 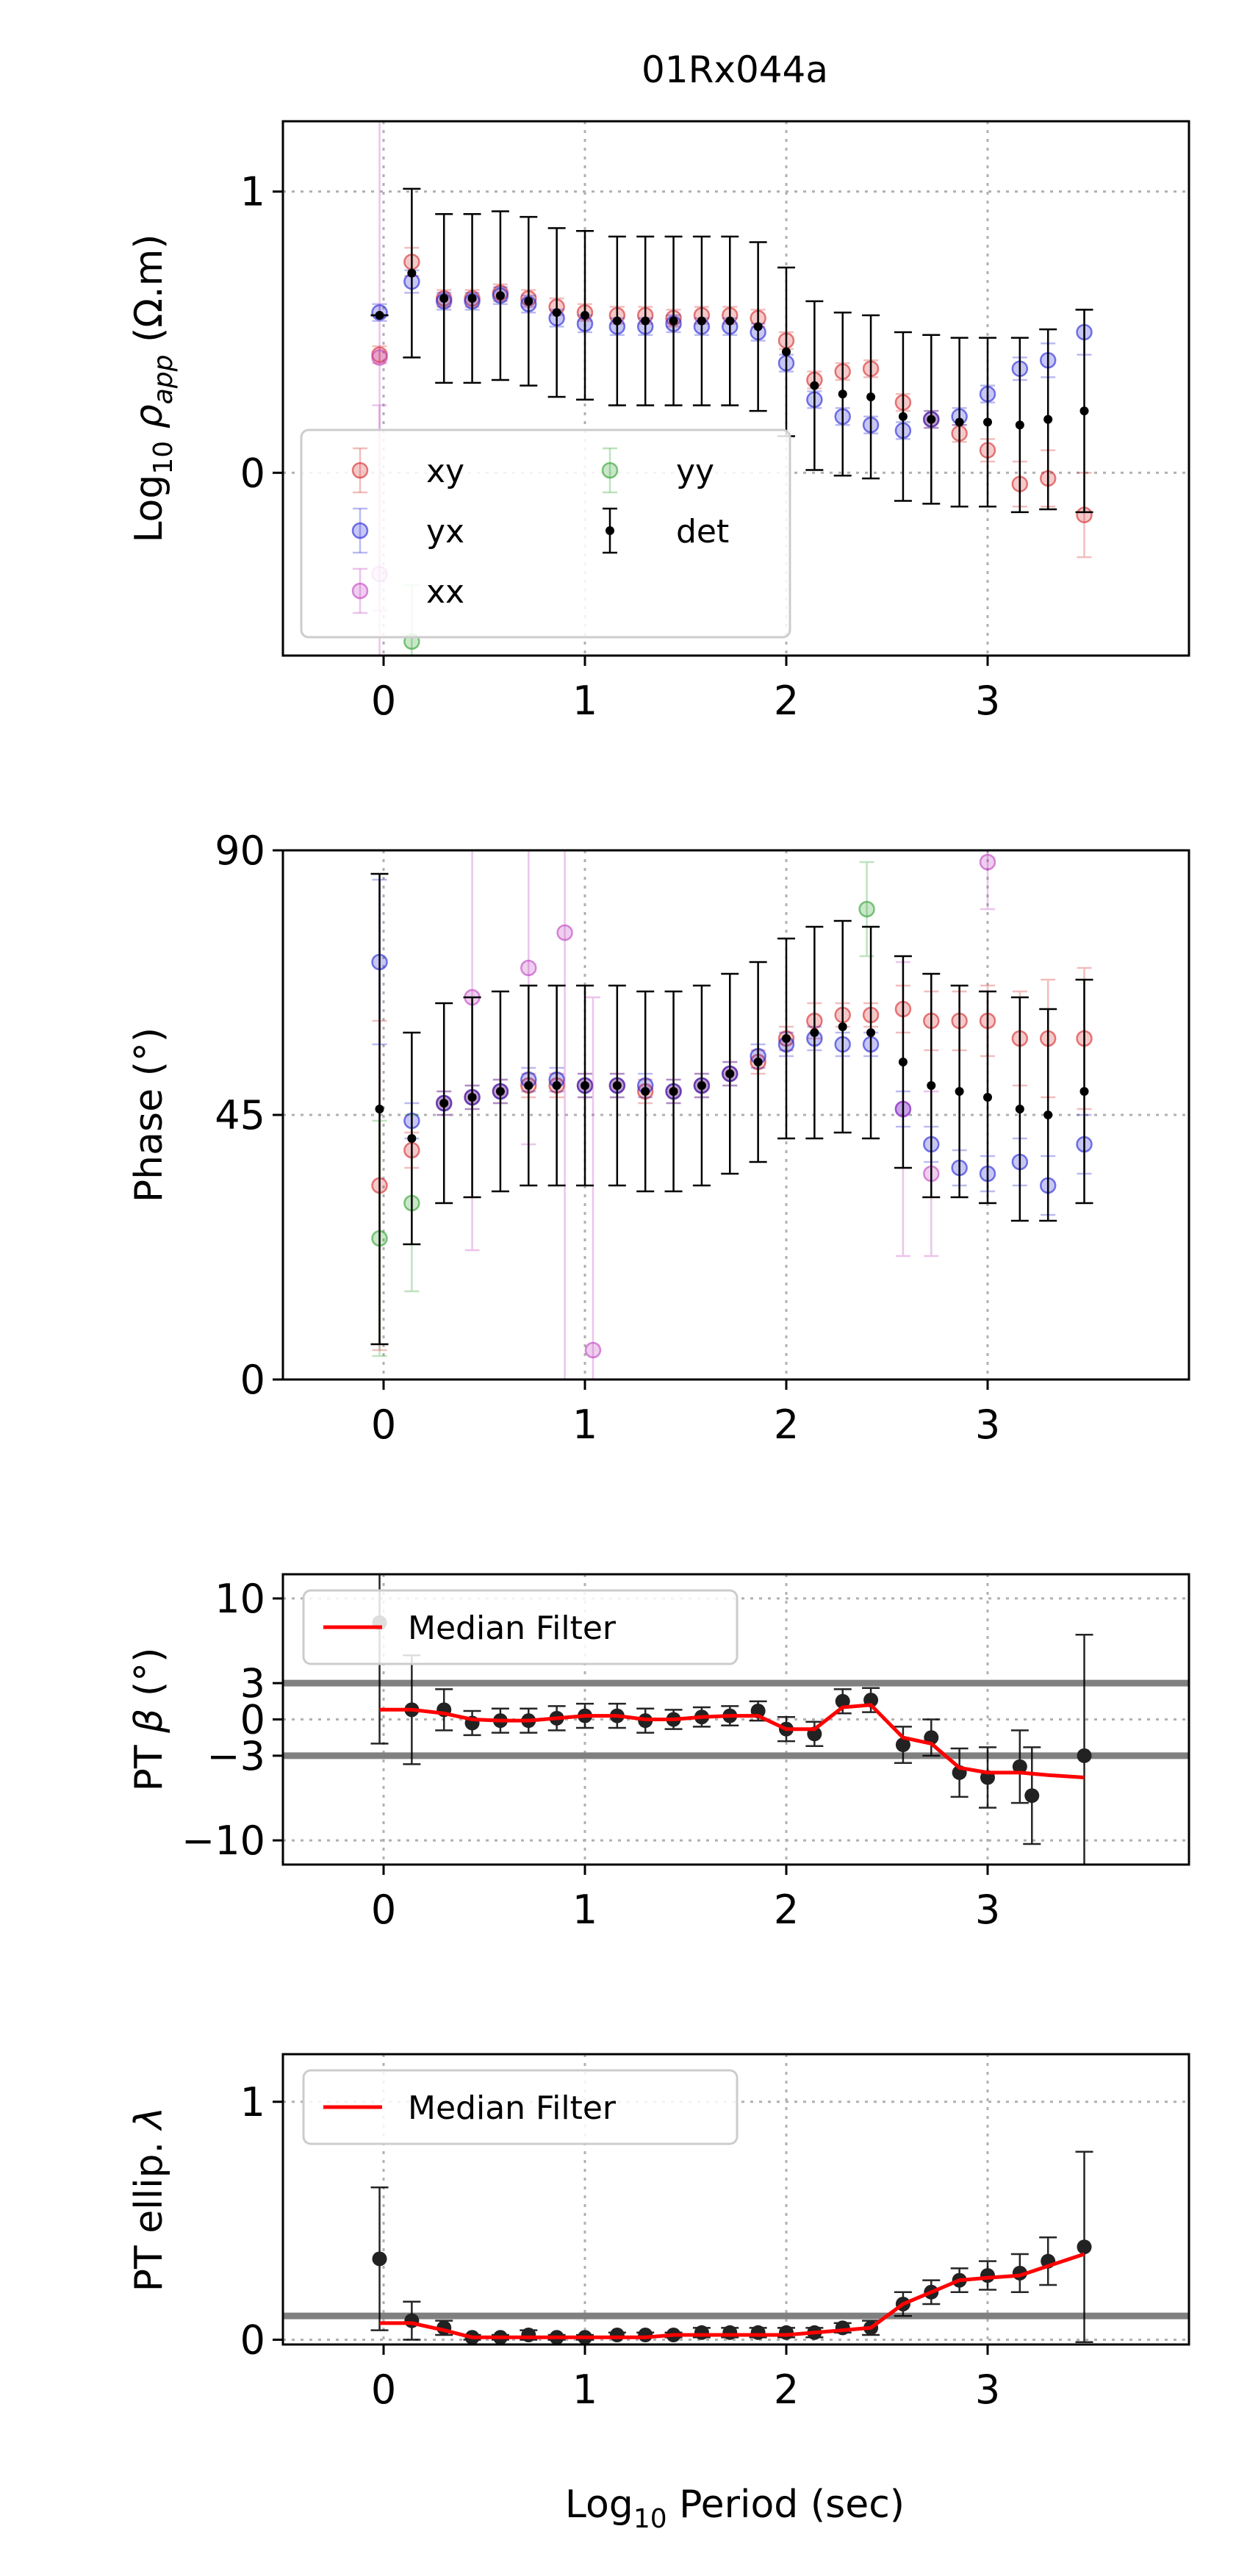 I want to click on x-tick-label: 3, so click(x=988, y=1425).